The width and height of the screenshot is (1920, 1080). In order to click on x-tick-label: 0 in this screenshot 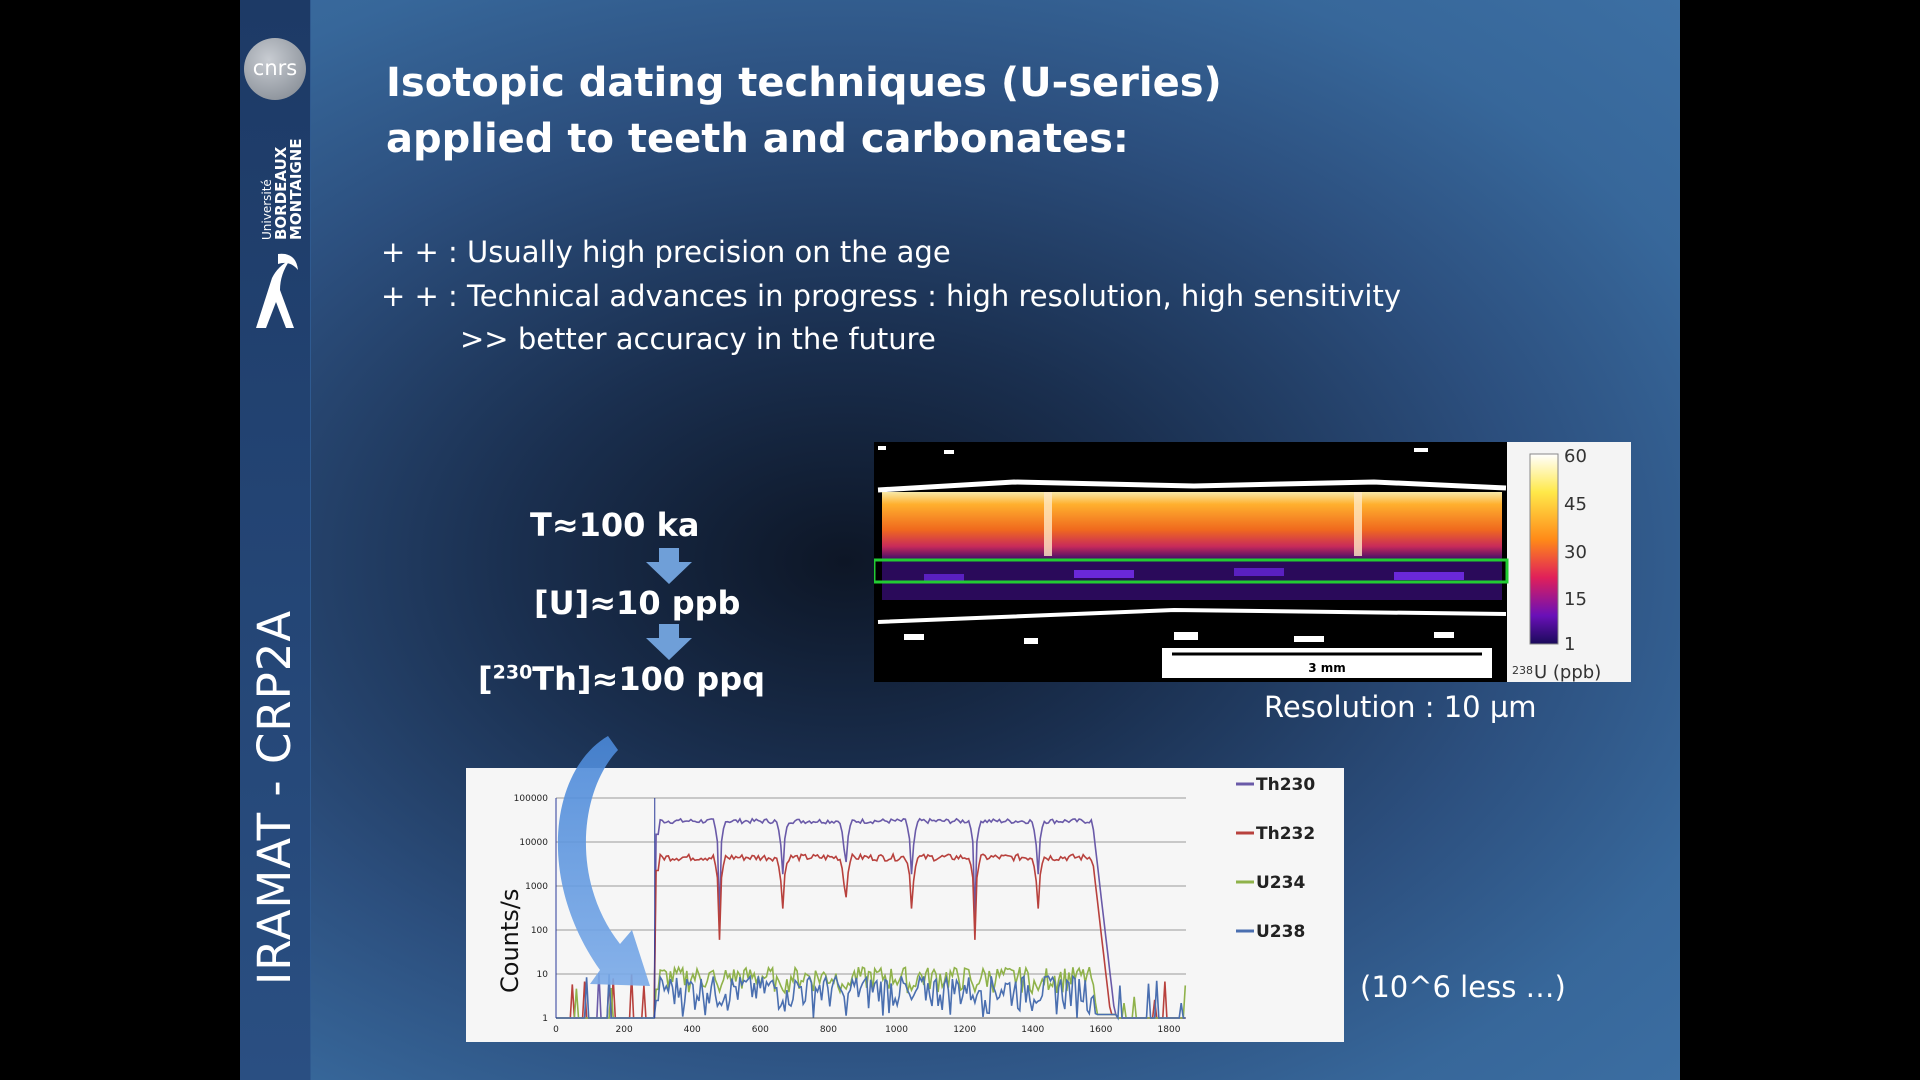, I will do `click(556, 1030)`.